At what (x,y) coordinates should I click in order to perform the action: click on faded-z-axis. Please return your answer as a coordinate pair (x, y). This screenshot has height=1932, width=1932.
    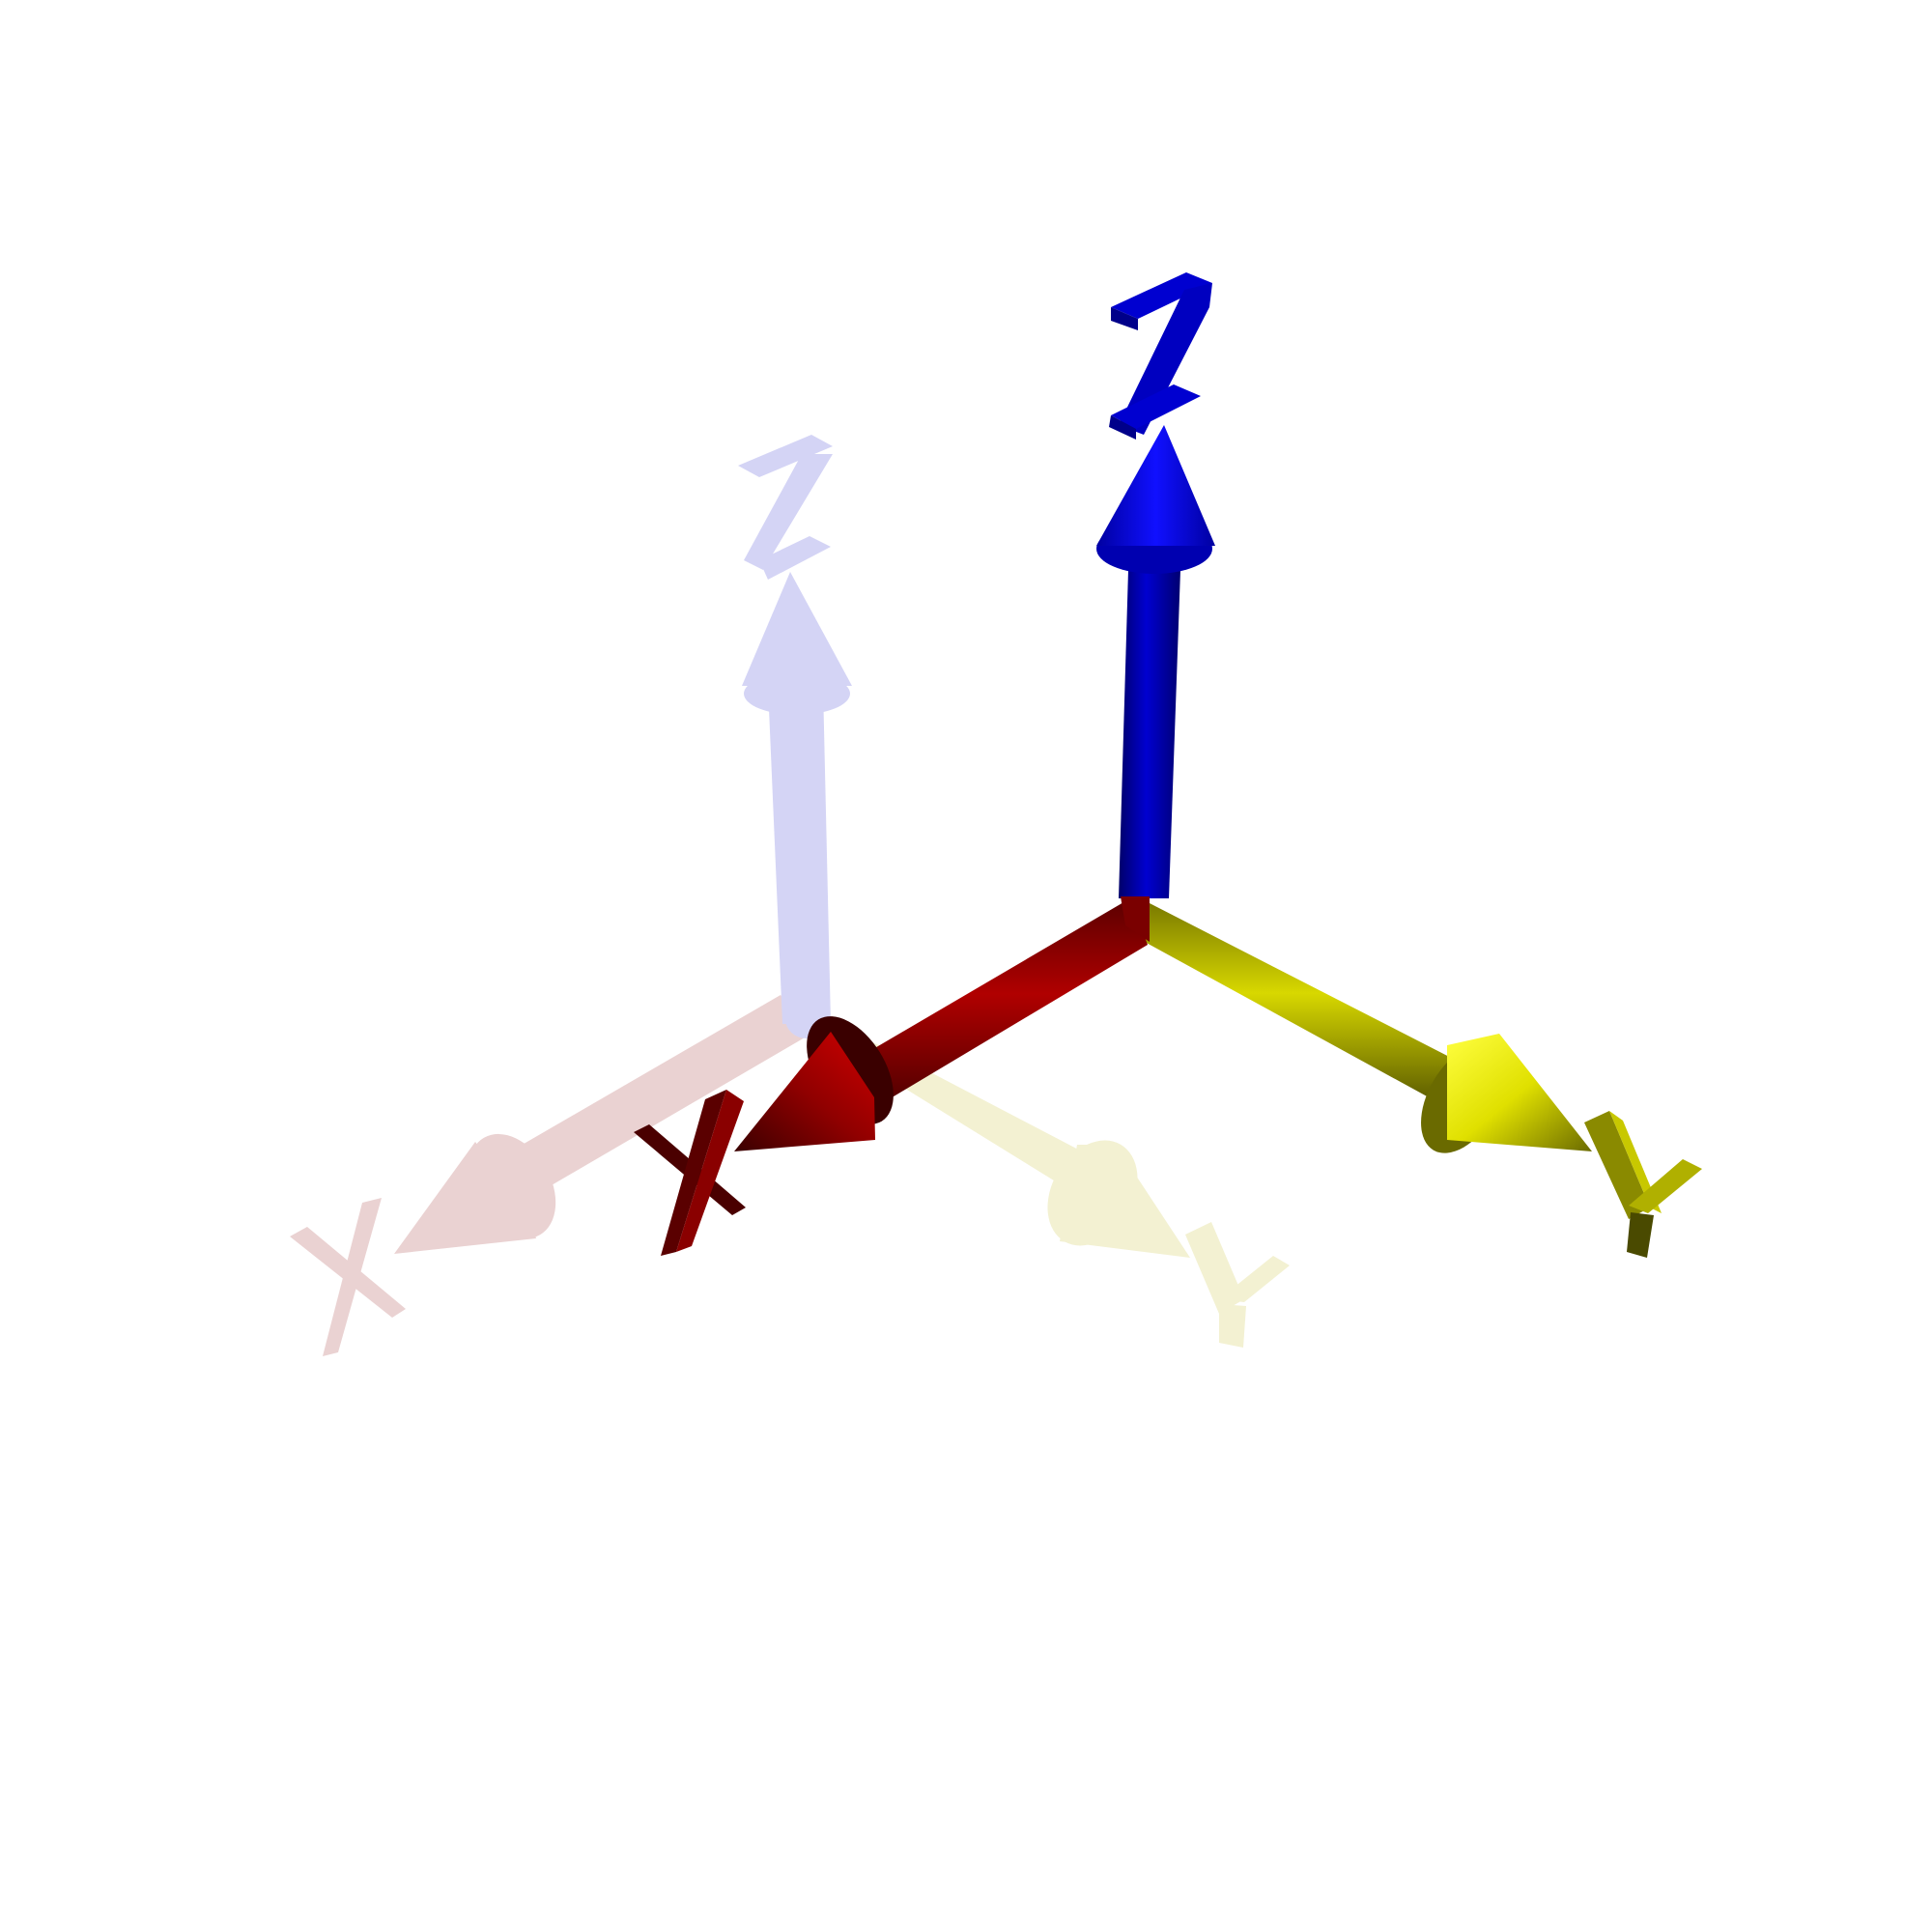
    Looking at the image, I should click on (795, 736).